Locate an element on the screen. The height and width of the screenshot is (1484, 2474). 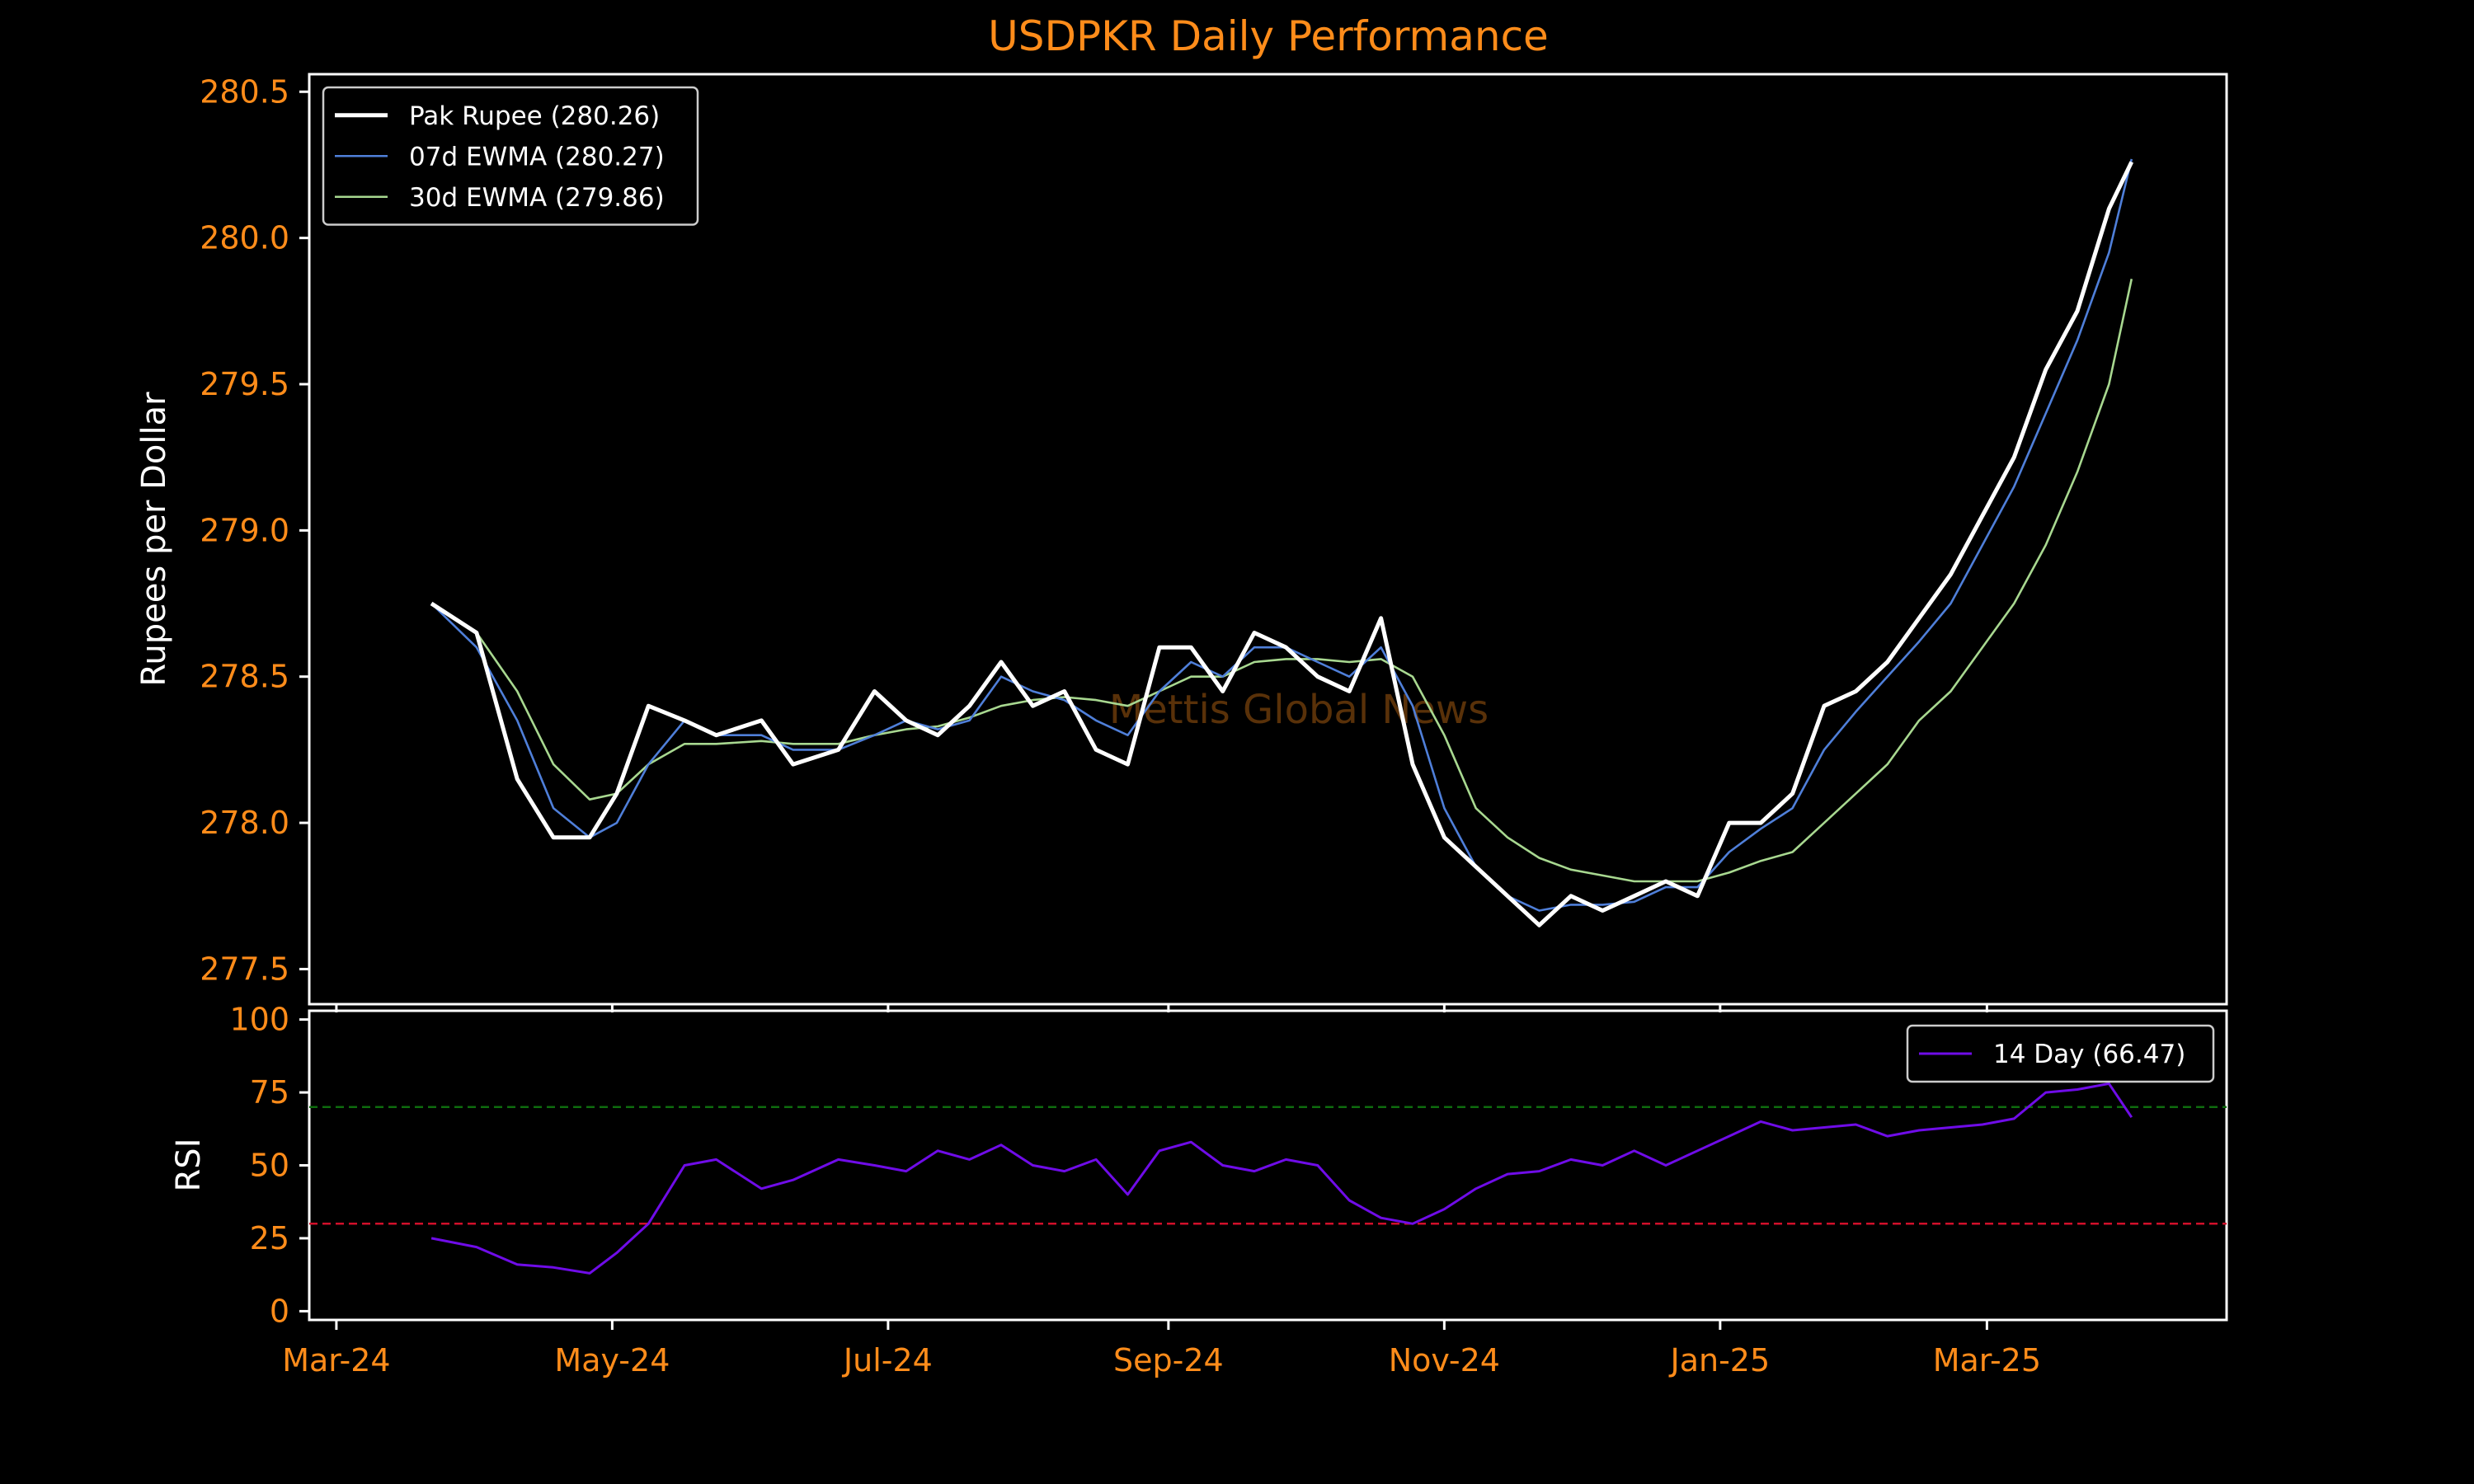
rsi-y-axis-label: RSI is located at coordinates (189, 1165).